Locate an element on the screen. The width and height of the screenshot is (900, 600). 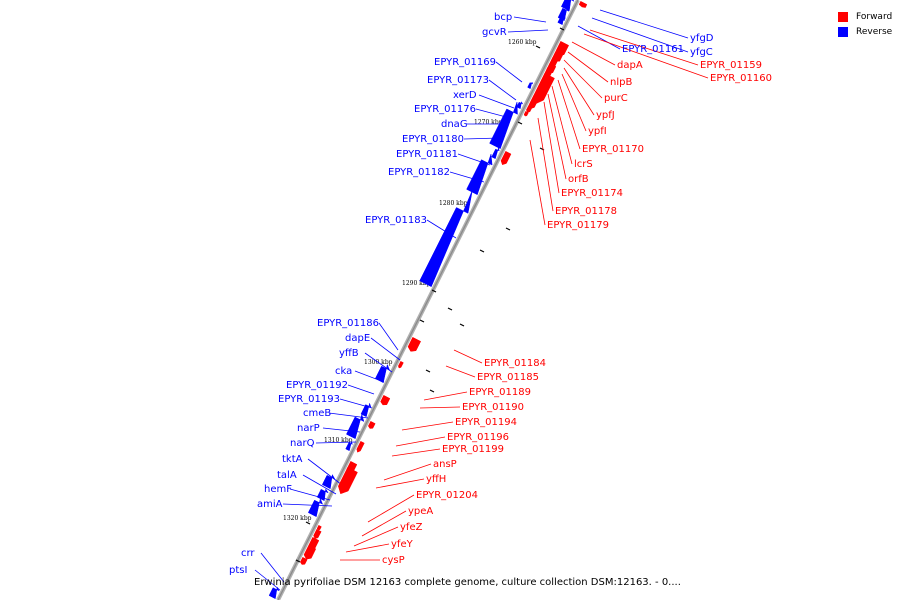
gene-label-dnaG: dnaG is located at coordinates (454, 124).